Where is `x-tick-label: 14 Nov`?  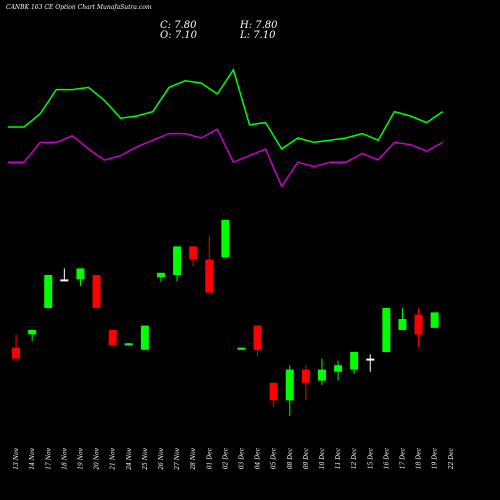
x-tick-label: 14 Nov is located at coordinates (32, 458).